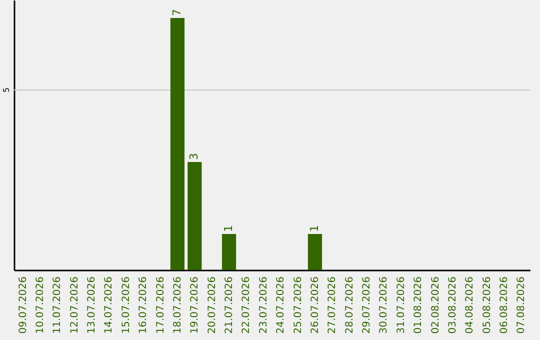  I want to click on x-tick-label: 14.07.2026, so click(109, 305).